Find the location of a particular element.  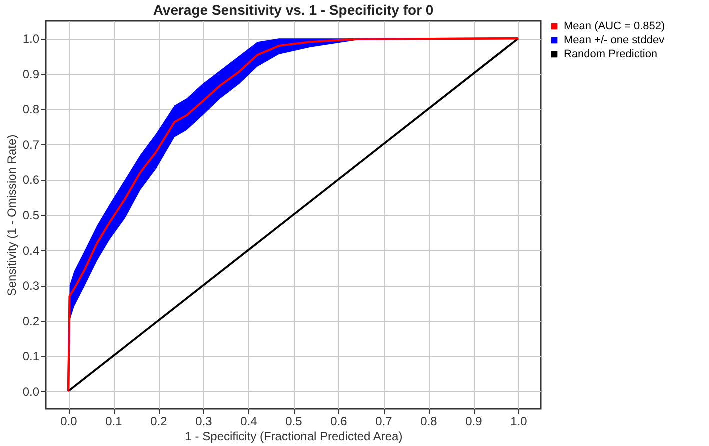

legend-label: Mean +/- one stddev is located at coordinates (615, 40).